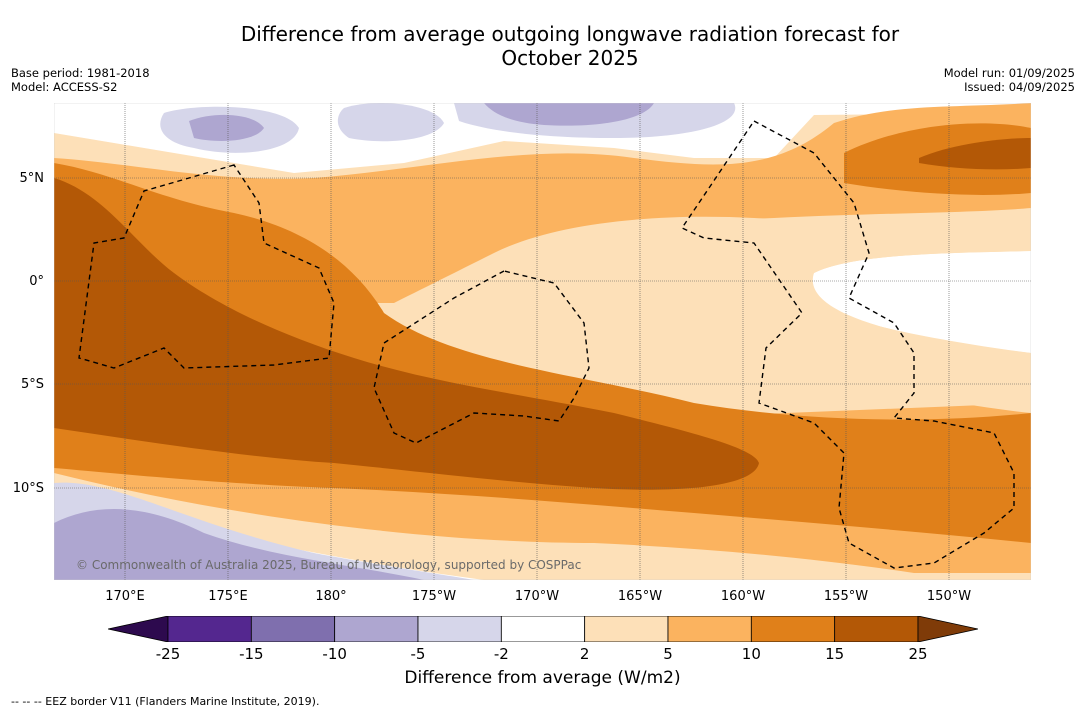 The width and height of the screenshot is (1085, 713). Describe the element at coordinates (138, 629) in the screenshot. I see `colorbar-extend-low` at that location.